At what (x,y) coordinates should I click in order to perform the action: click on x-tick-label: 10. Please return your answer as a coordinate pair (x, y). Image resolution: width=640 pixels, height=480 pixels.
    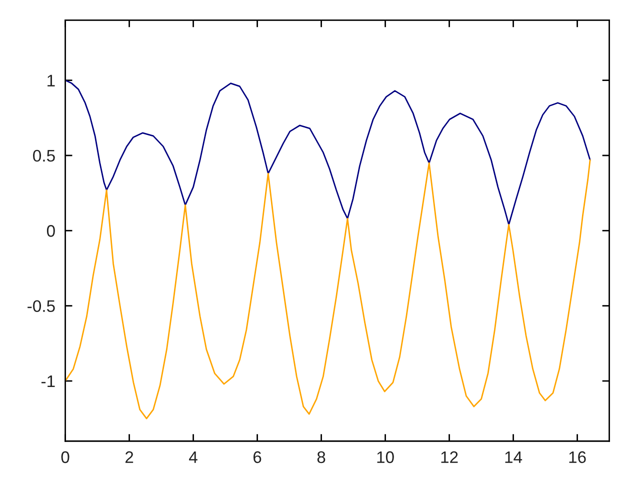
    Looking at the image, I should click on (385, 457).